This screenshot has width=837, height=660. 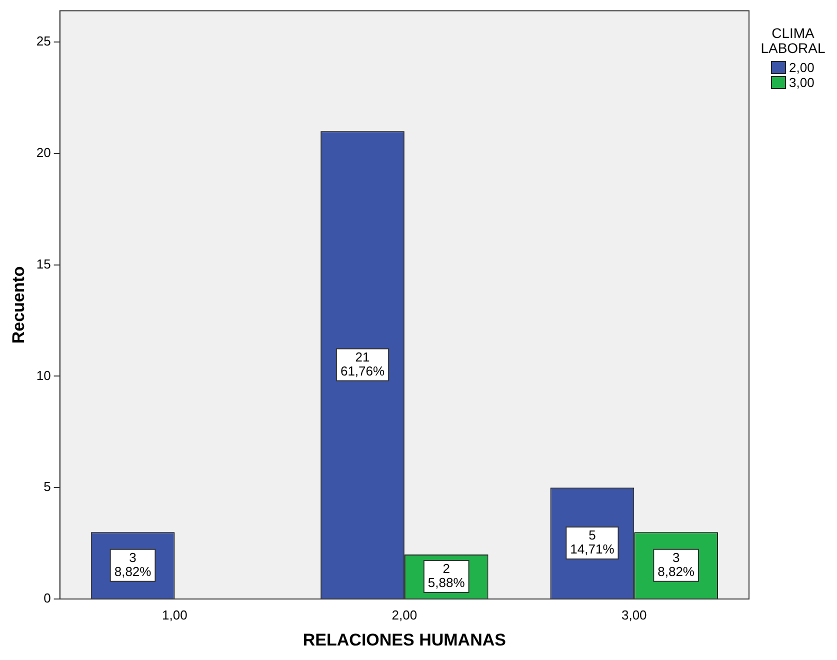 What do you see at coordinates (801, 82) in the screenshot?
I see `legend-label: 3,00` at bounding box center [801, 82].